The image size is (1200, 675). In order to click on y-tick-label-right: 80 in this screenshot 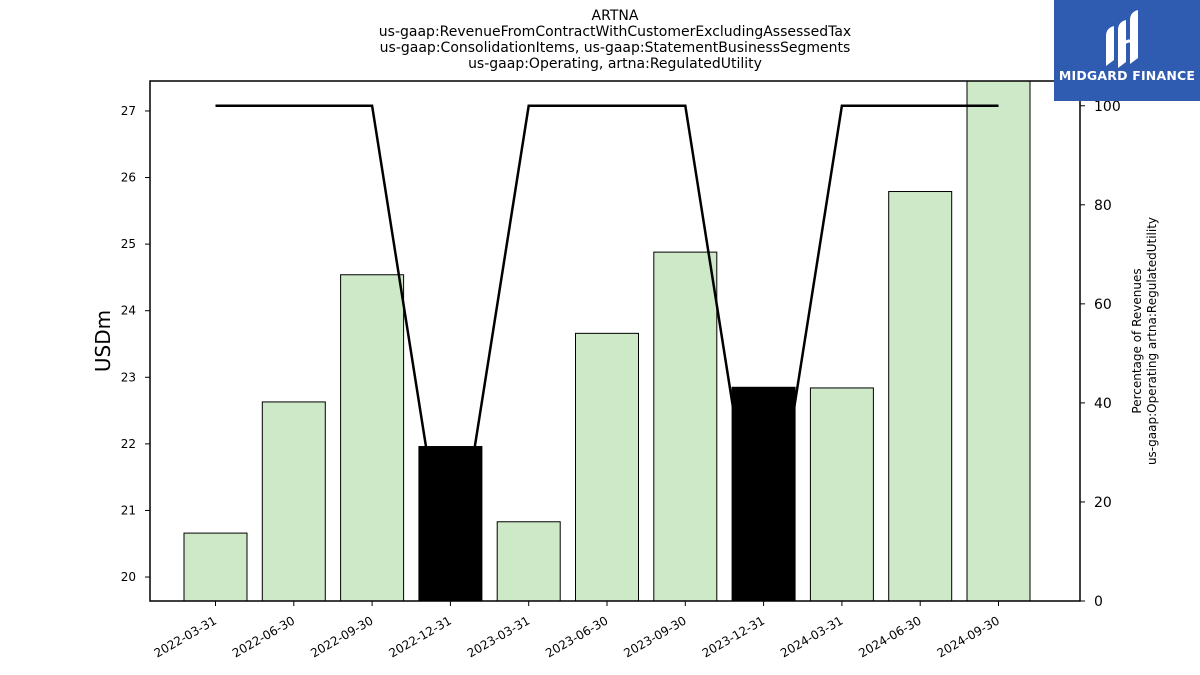, I will do `click(1103, 206)`.